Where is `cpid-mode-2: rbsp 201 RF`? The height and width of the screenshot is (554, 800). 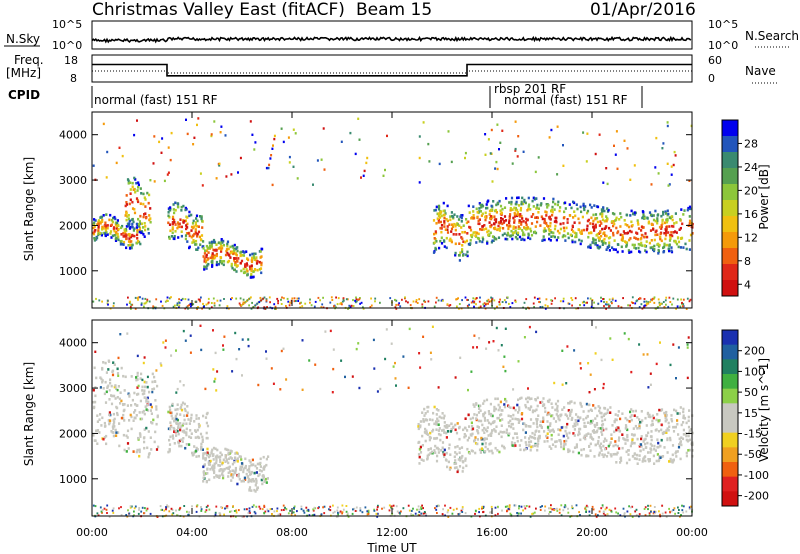
cpid-mode-2: rbsp 201 RF is located at coordinates (530, 89).